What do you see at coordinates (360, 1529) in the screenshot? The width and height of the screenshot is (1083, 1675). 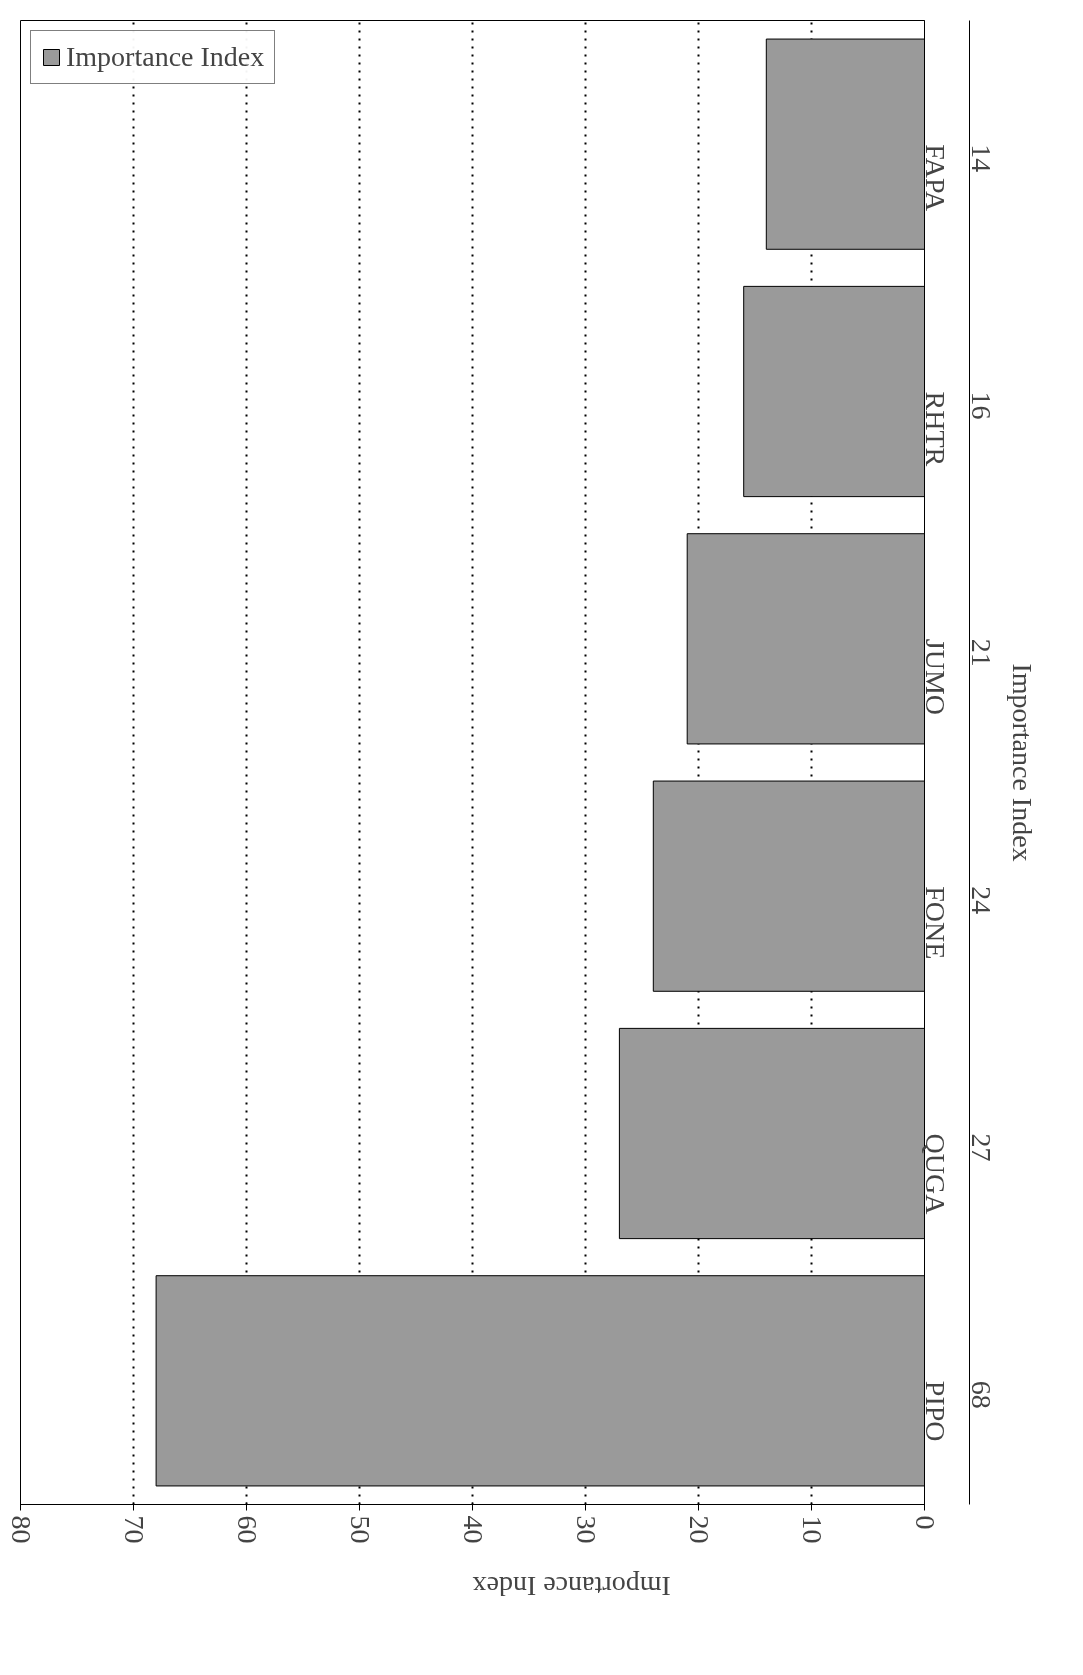 I see `x-tick-label: 50` at bounding box center [360, 1529].